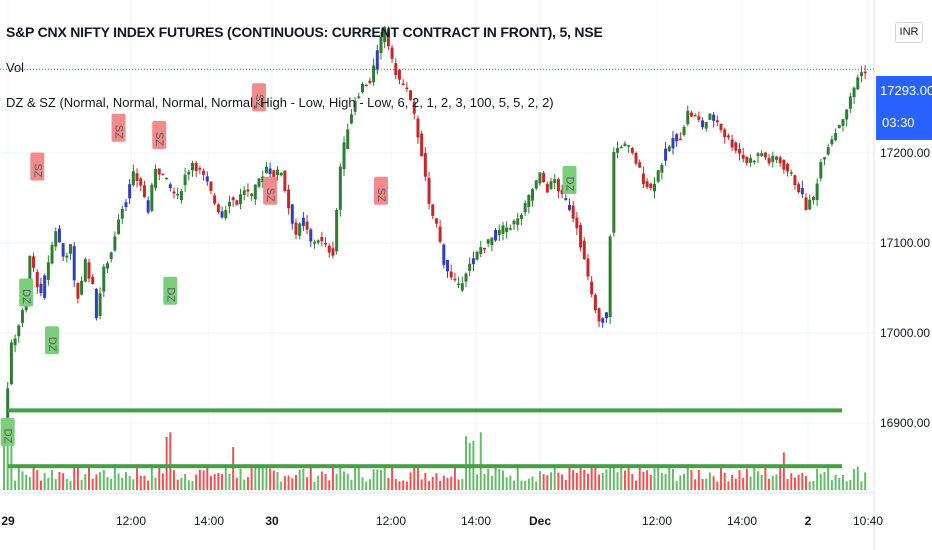 This screenshot has height=550, width=932. Describe the element at coordinates (425, 410) in the screenshot. I see `demand-level-line` at that location.